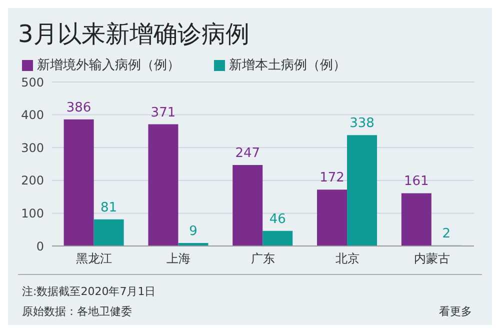 The width and height of the screenshot is (500, 333). Describe the element at coordinates (40, 246) in the screenshot. I see `y-tick-label: 0` at that location.